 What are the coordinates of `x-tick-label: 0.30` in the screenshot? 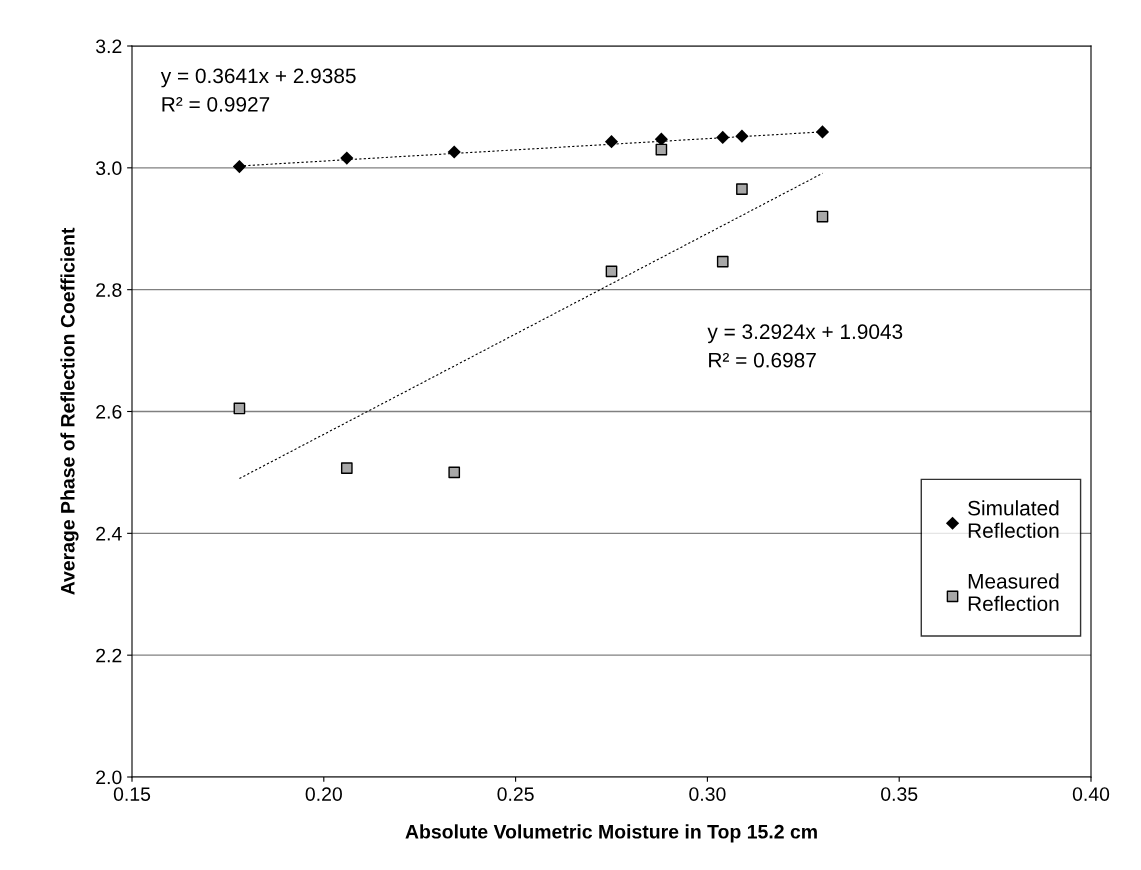 It's located at (707, 794).